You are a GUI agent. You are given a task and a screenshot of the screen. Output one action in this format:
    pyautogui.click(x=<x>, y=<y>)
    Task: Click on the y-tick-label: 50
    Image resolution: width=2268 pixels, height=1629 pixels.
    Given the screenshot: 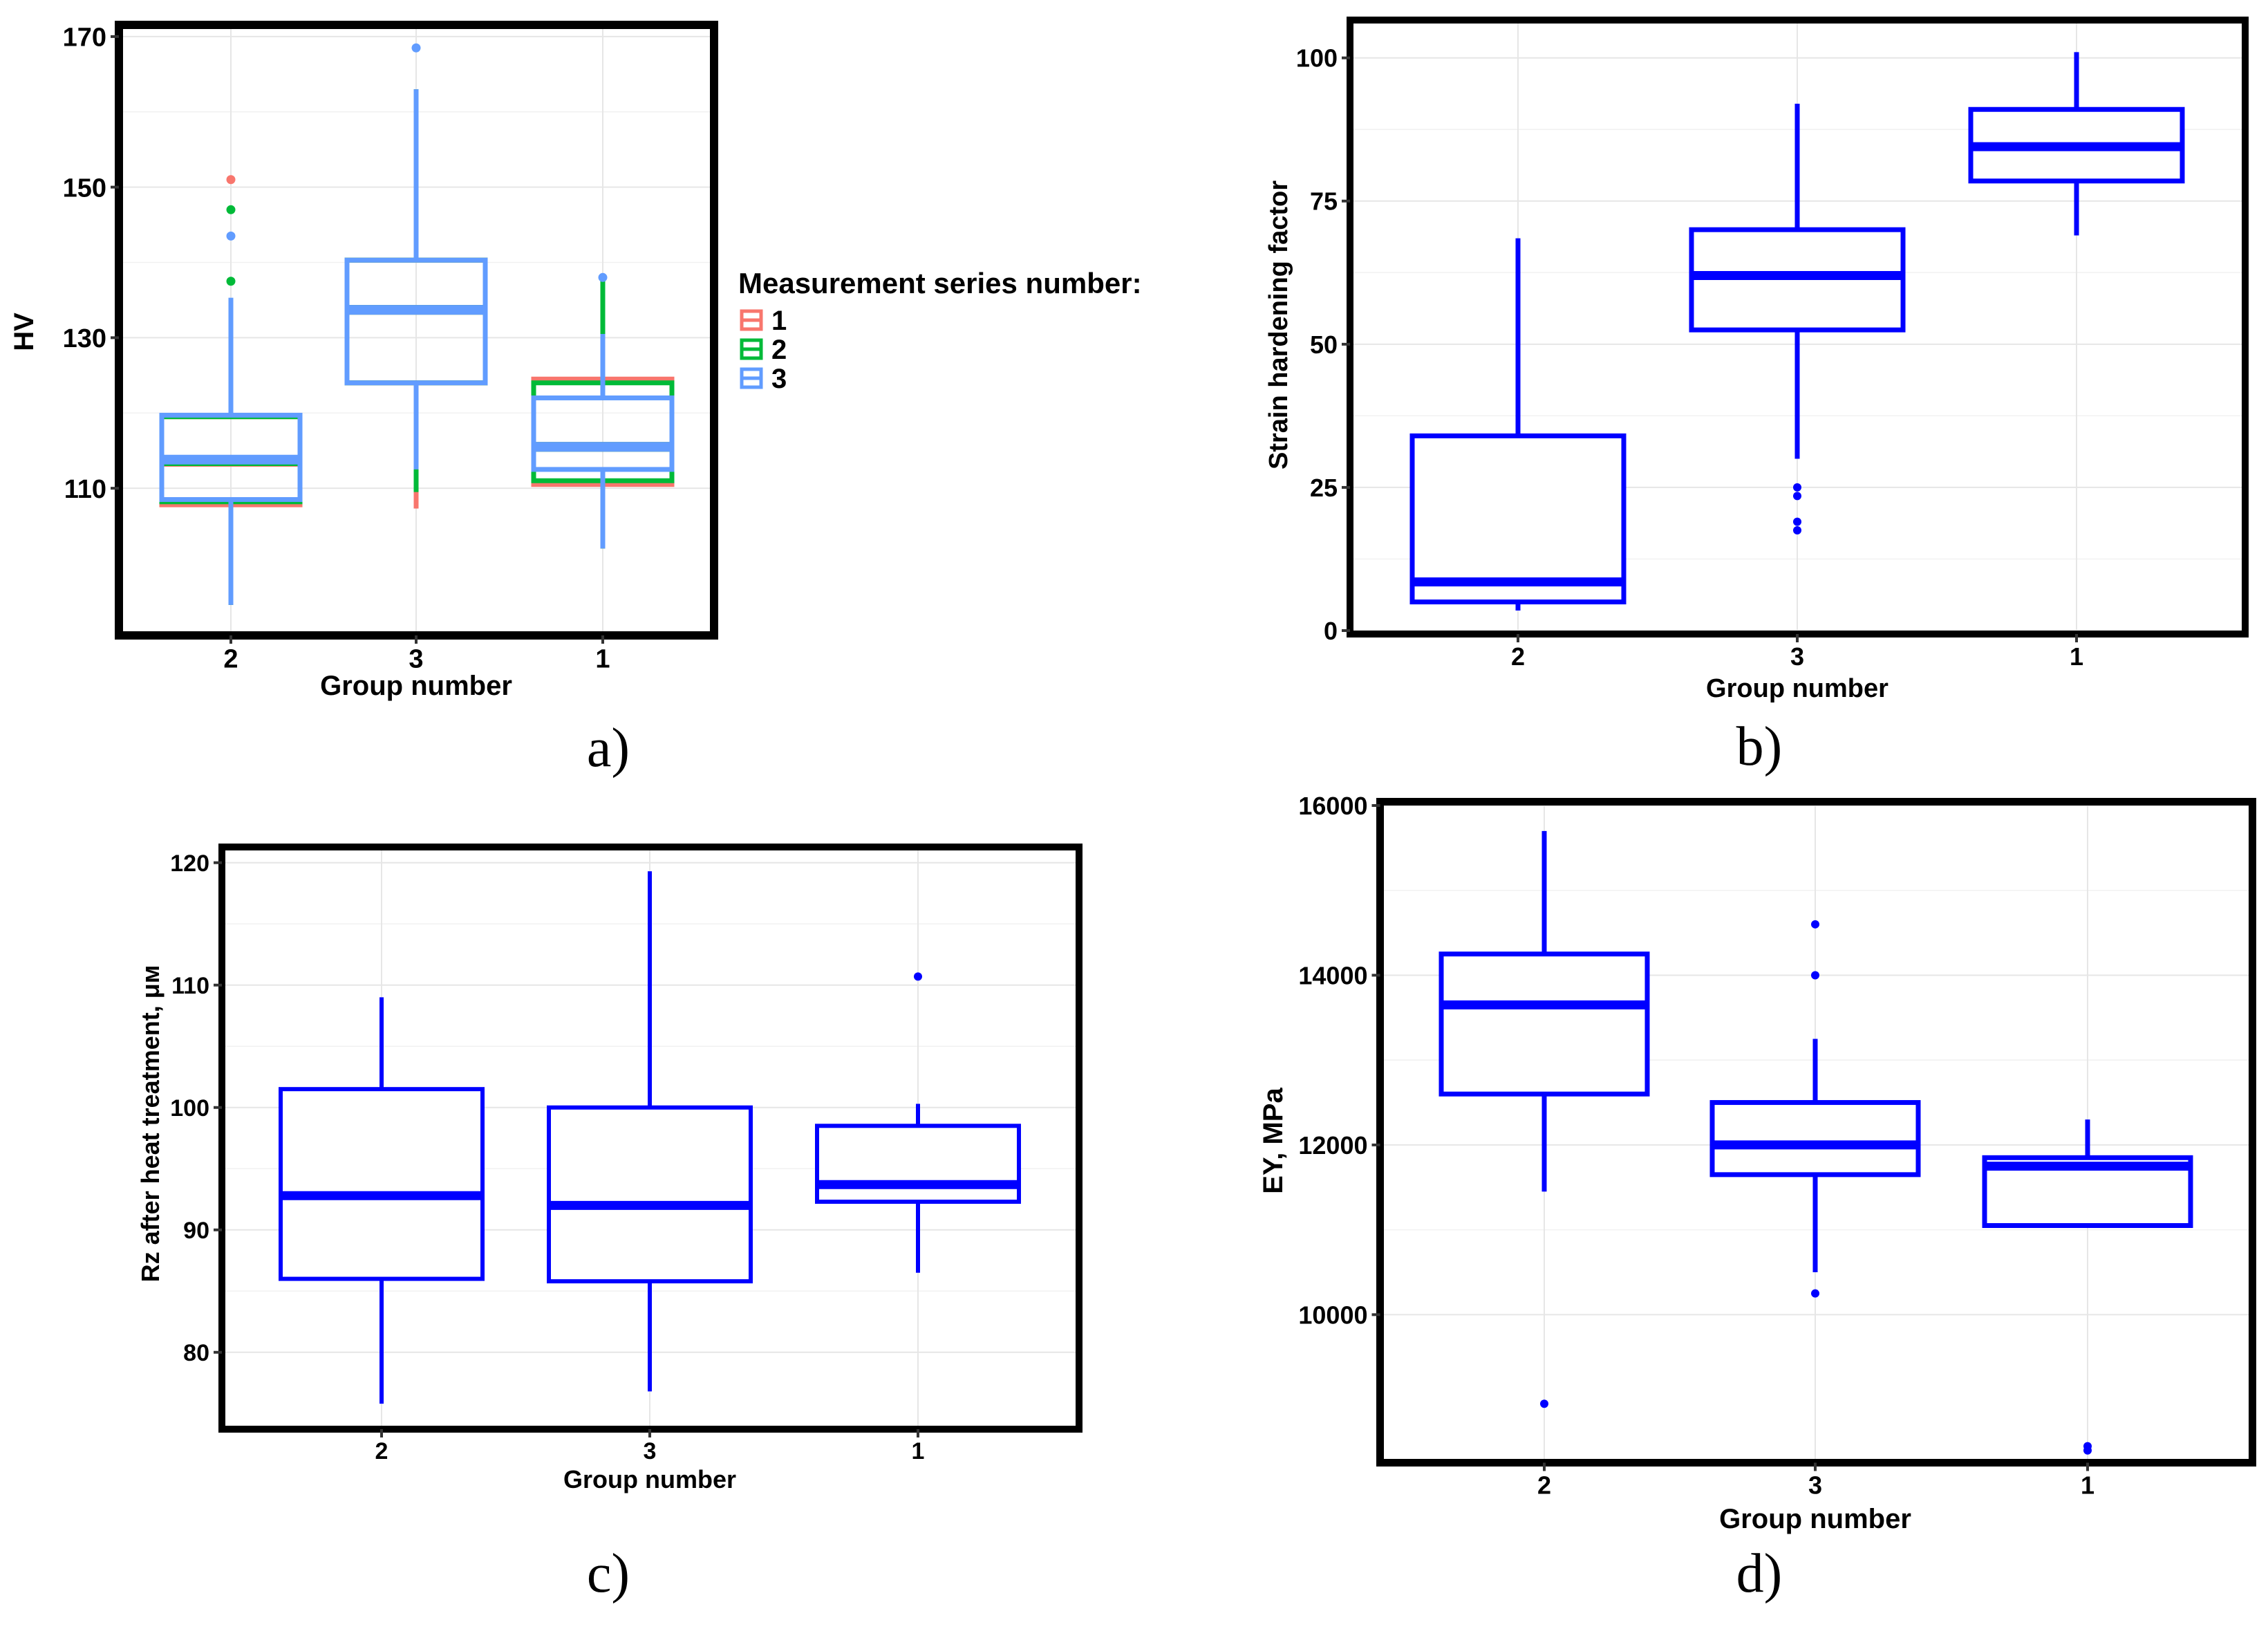 What is the action you would take?
    pyautogui.click(x=1324, y=345)
    